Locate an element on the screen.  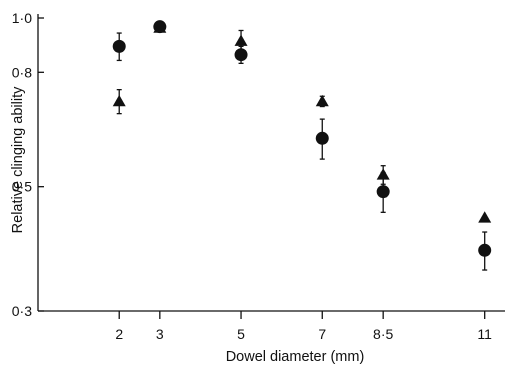
x-tick-label: 5 is located at coordinates (241, 334).